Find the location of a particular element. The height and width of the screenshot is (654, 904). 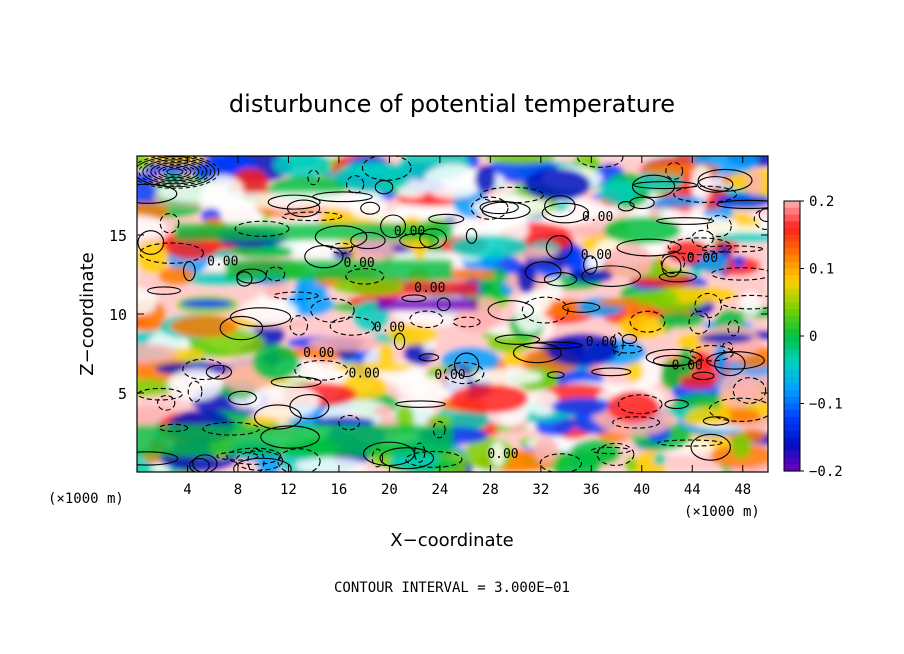

x-tick-label: 12 is located at coordinates (288, 490).